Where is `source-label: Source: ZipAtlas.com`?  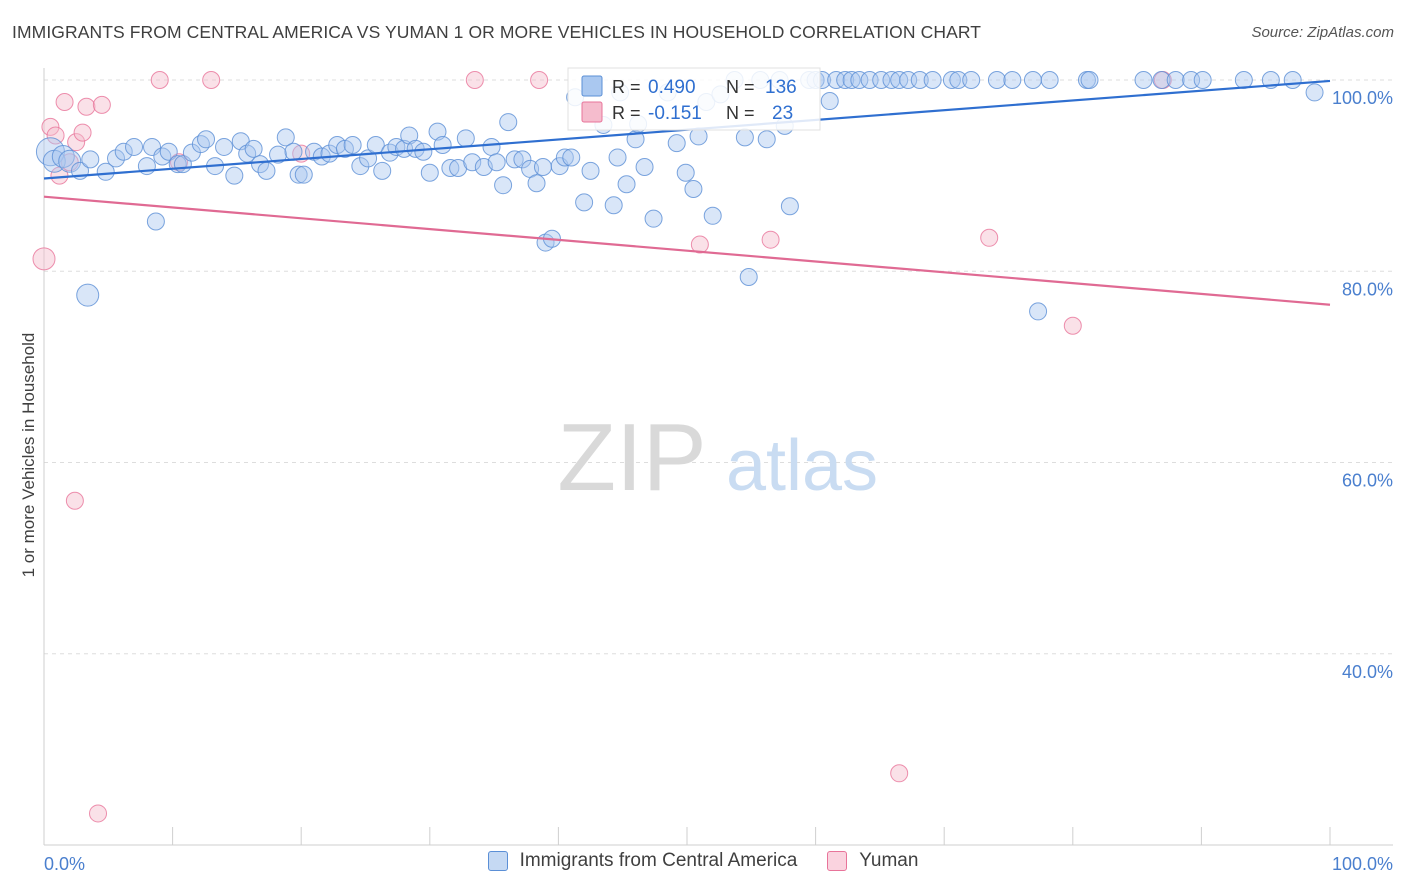
source-label: Source: ZipAtlas.com is located at coordinates (1322, 32).